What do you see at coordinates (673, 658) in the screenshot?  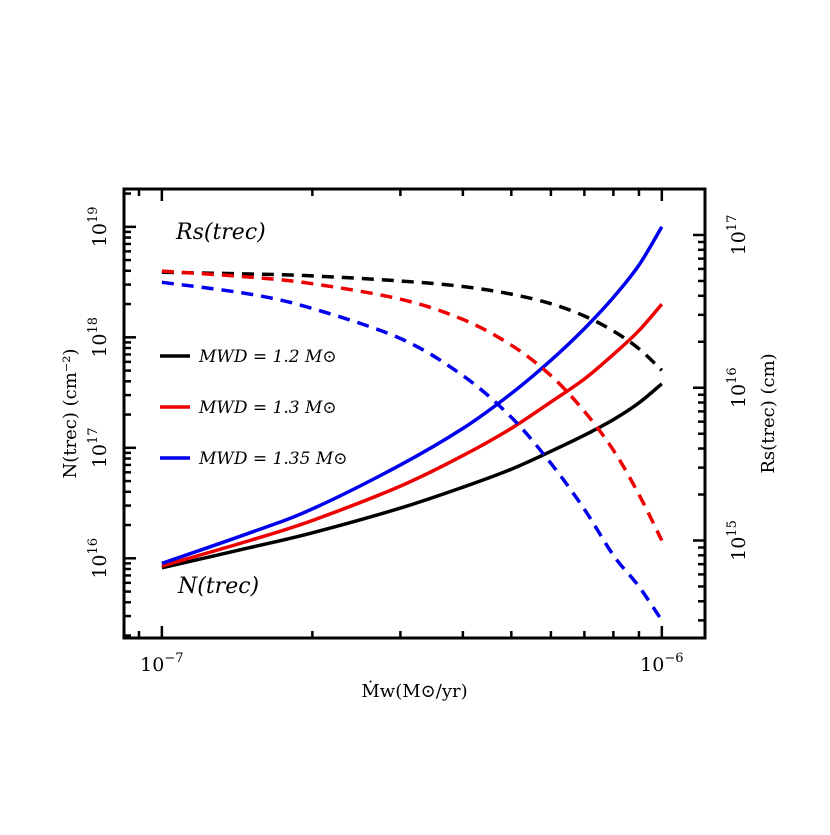 I see `tick-exponent: −6` at bounding box center [673, 658].